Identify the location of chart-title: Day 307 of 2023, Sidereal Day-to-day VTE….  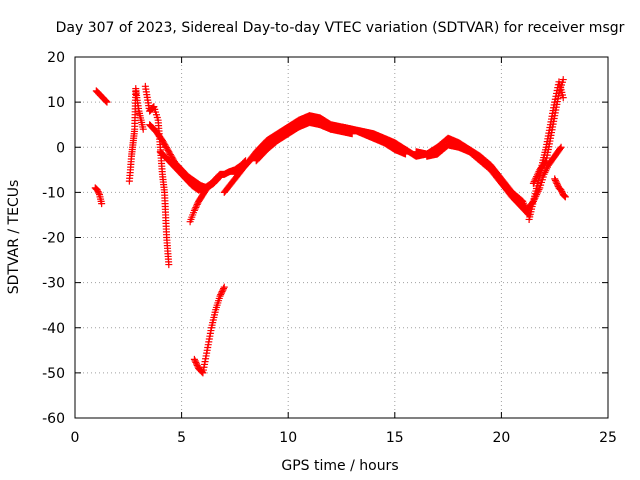
(340, 28).